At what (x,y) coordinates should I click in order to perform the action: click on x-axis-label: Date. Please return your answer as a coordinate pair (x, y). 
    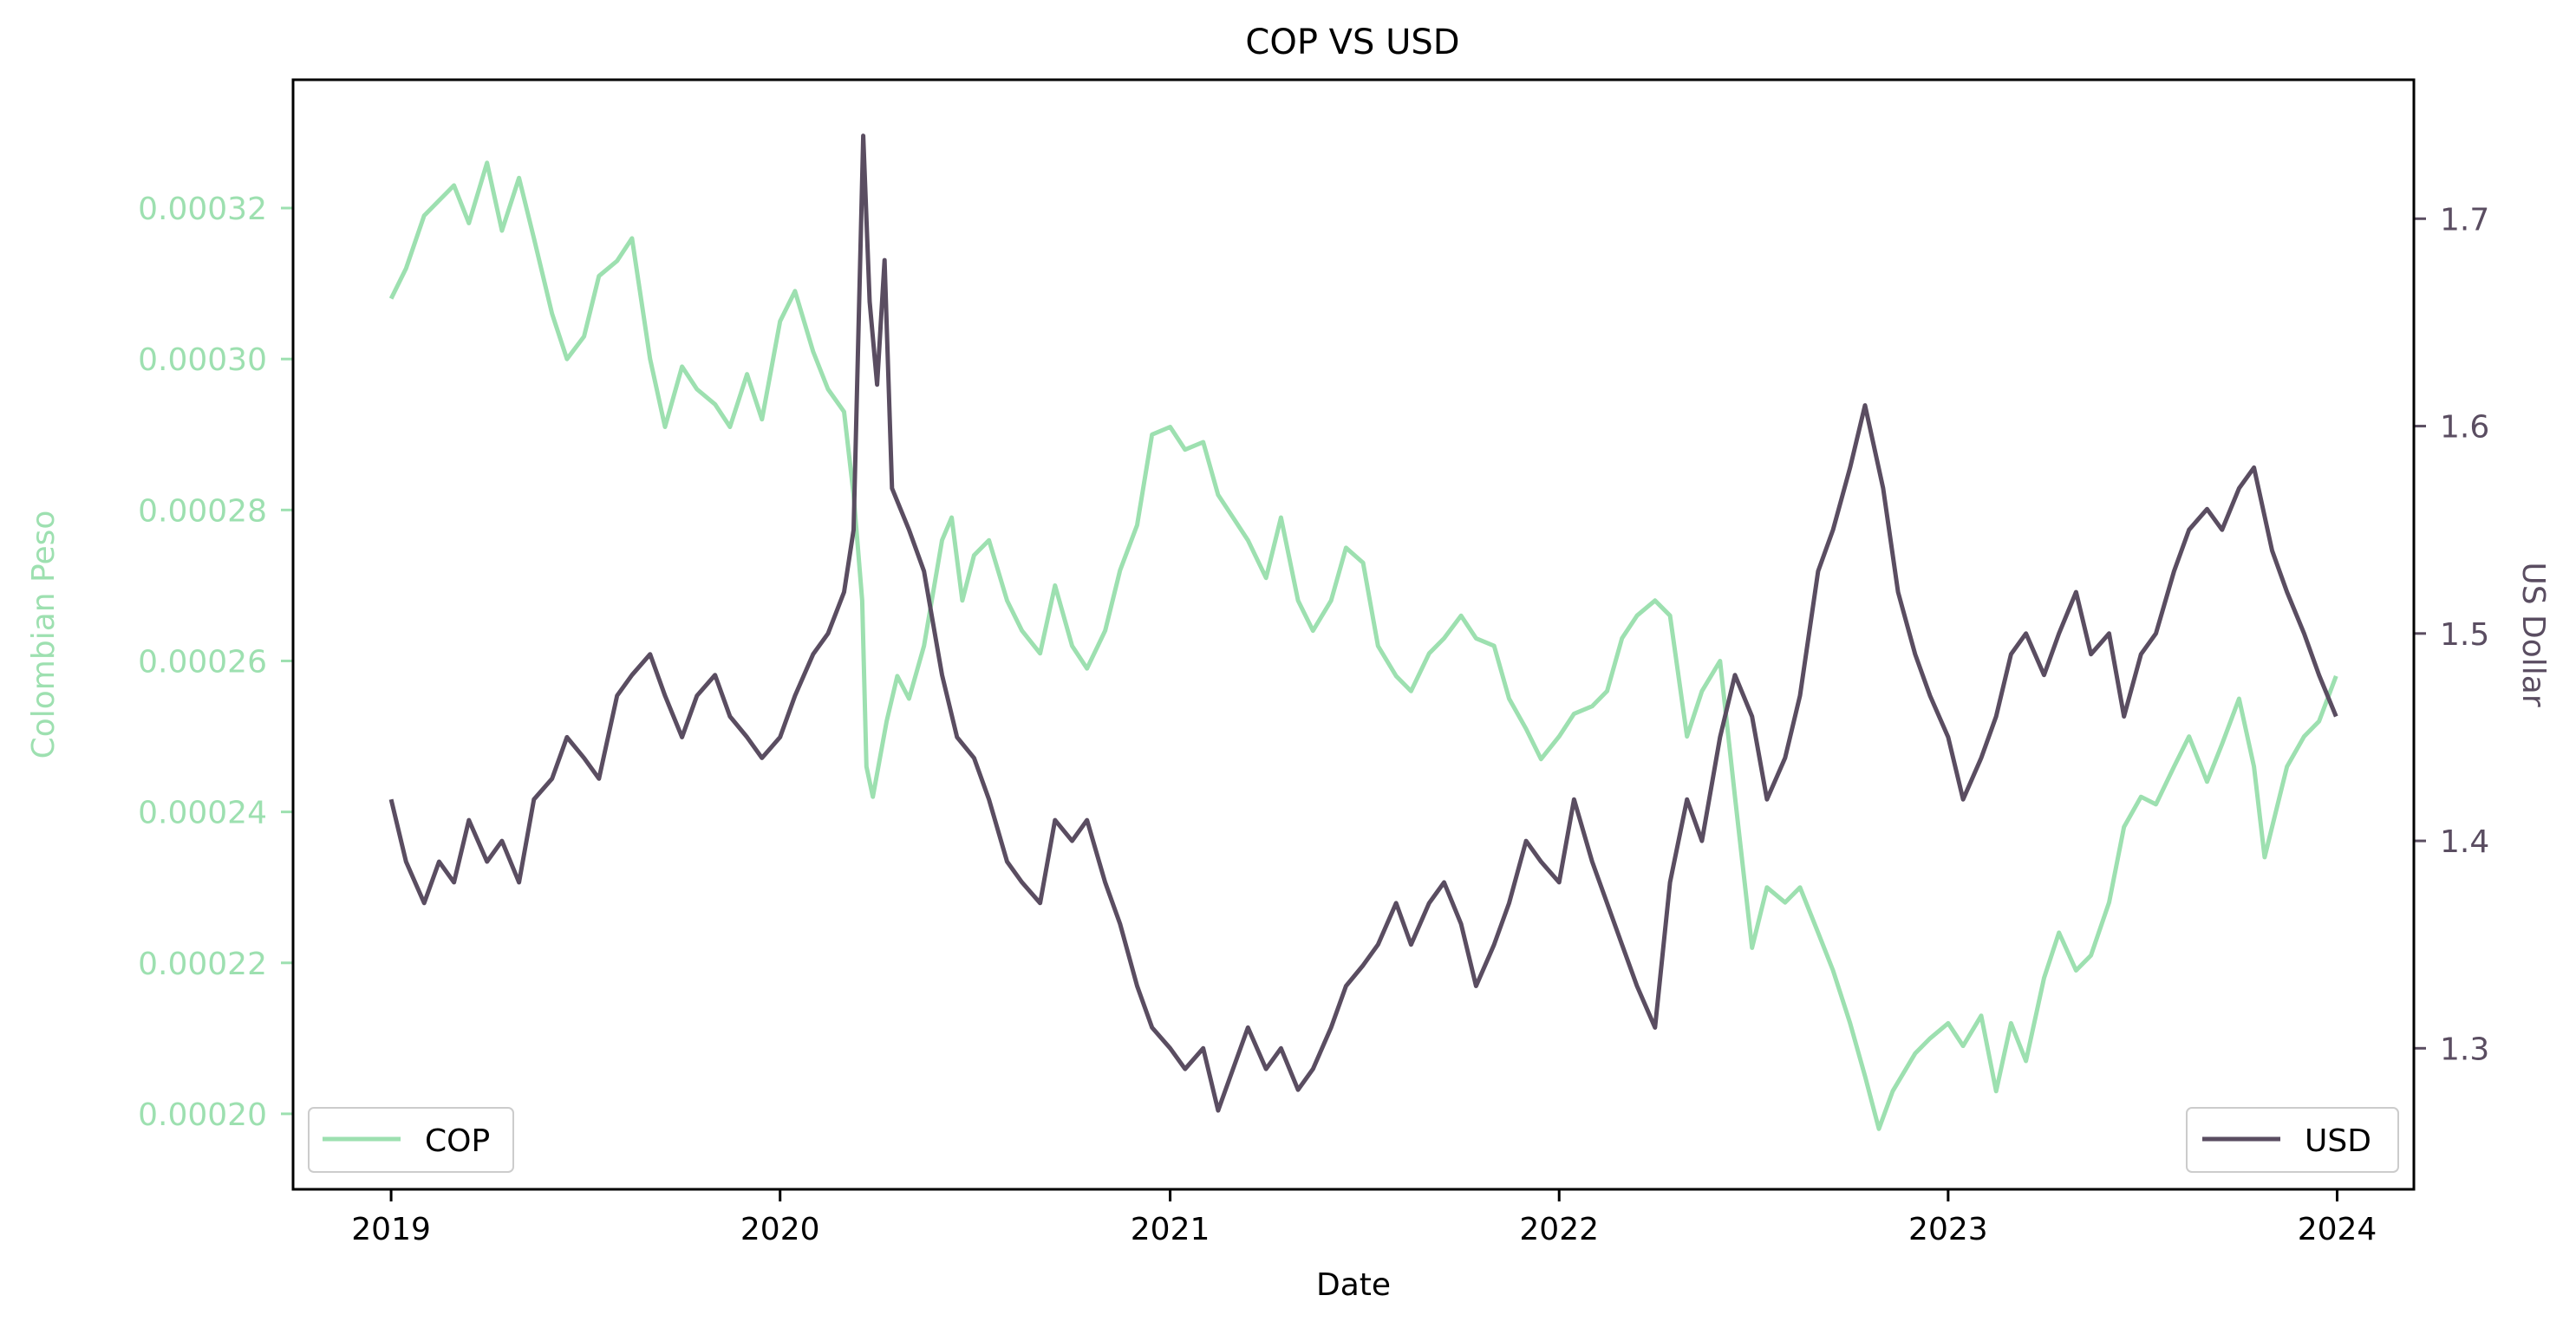
    Looking at the image, I should click on (1354, 1285).